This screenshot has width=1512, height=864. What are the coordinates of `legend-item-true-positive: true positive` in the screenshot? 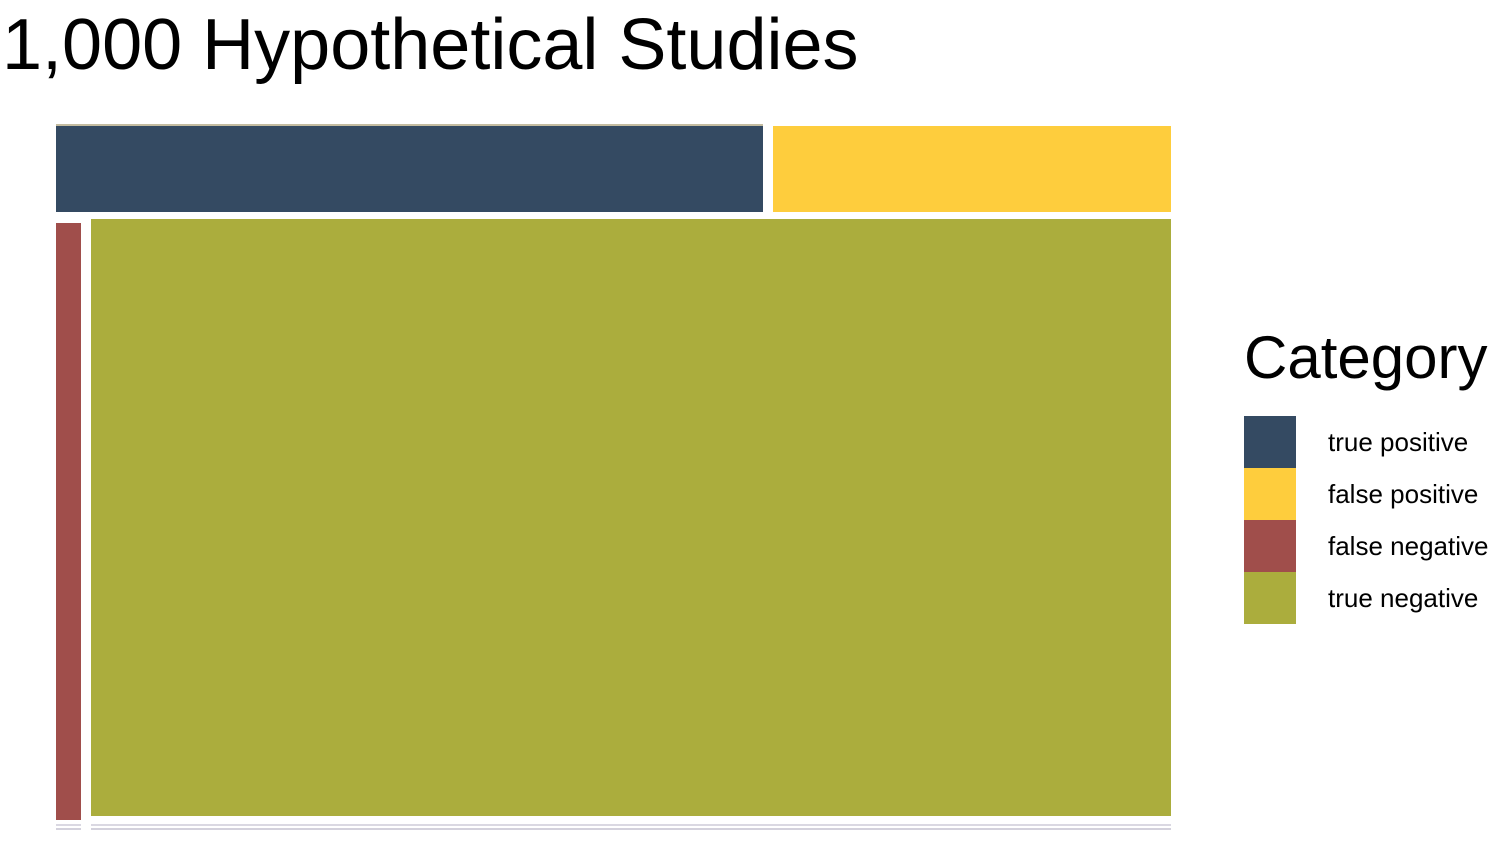 It's located at (1366, 442).